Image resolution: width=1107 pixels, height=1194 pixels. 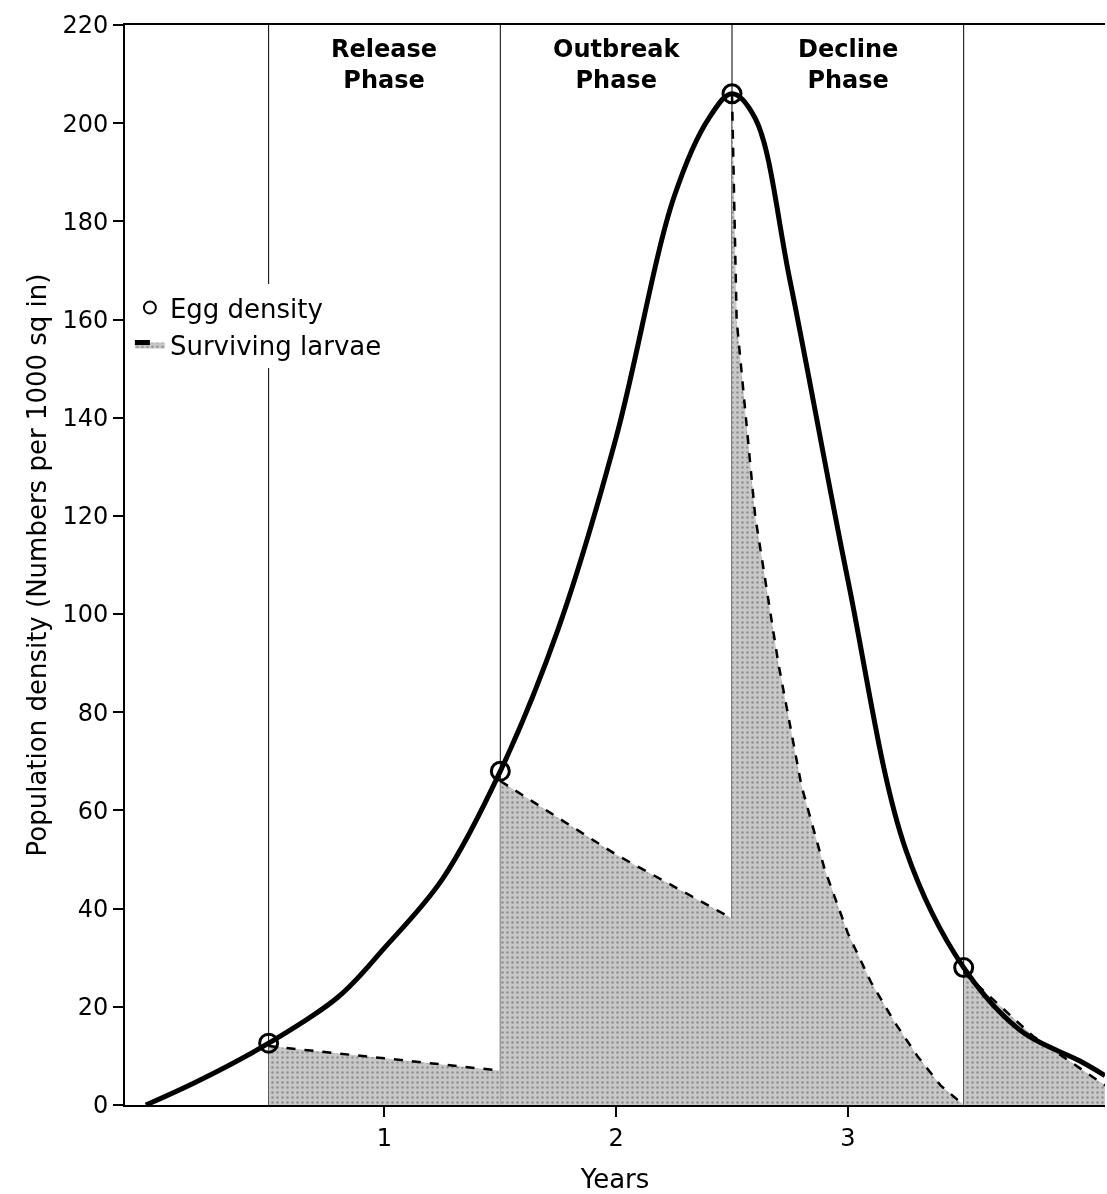 I want to click on x-axis-title: Years, so click(x=614, y=1179).